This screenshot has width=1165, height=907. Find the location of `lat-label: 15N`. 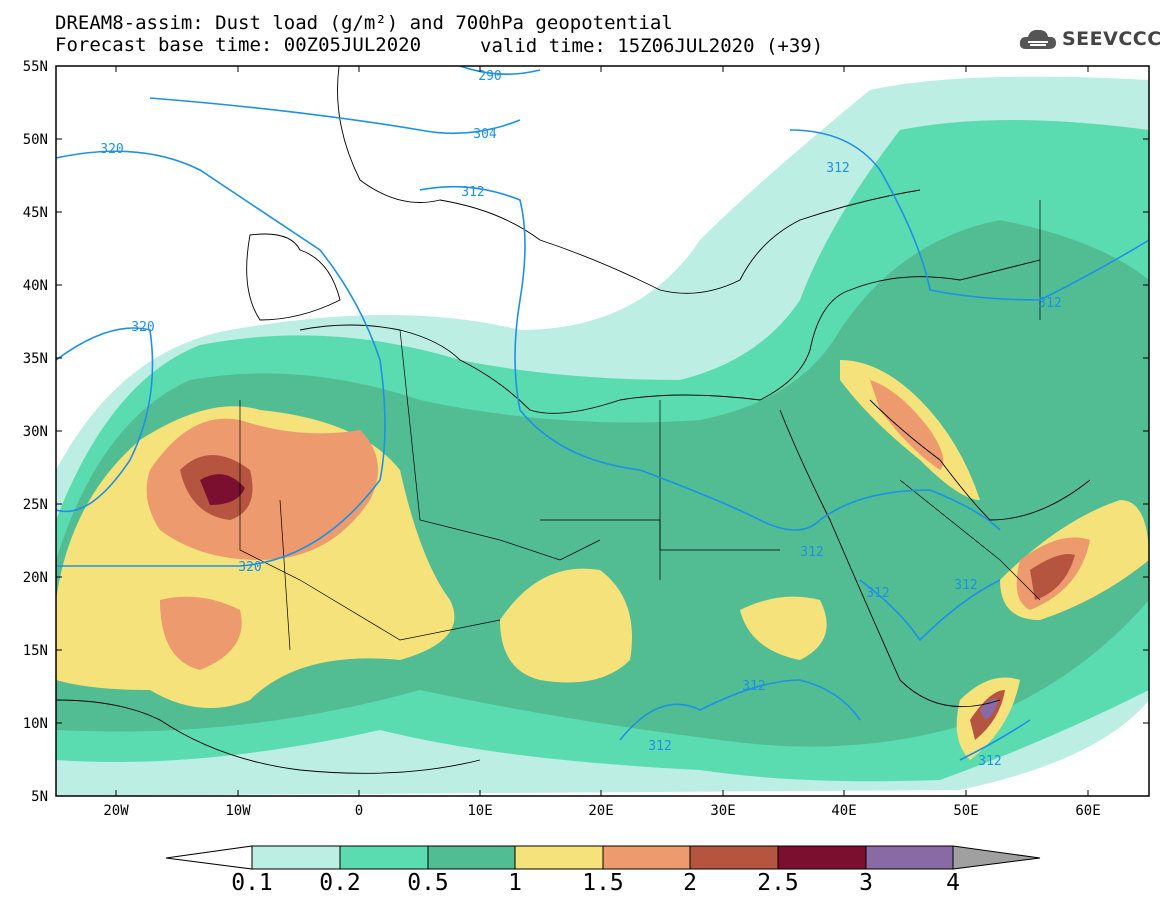

lat-label: 15N is located at coordinates (35, 651).